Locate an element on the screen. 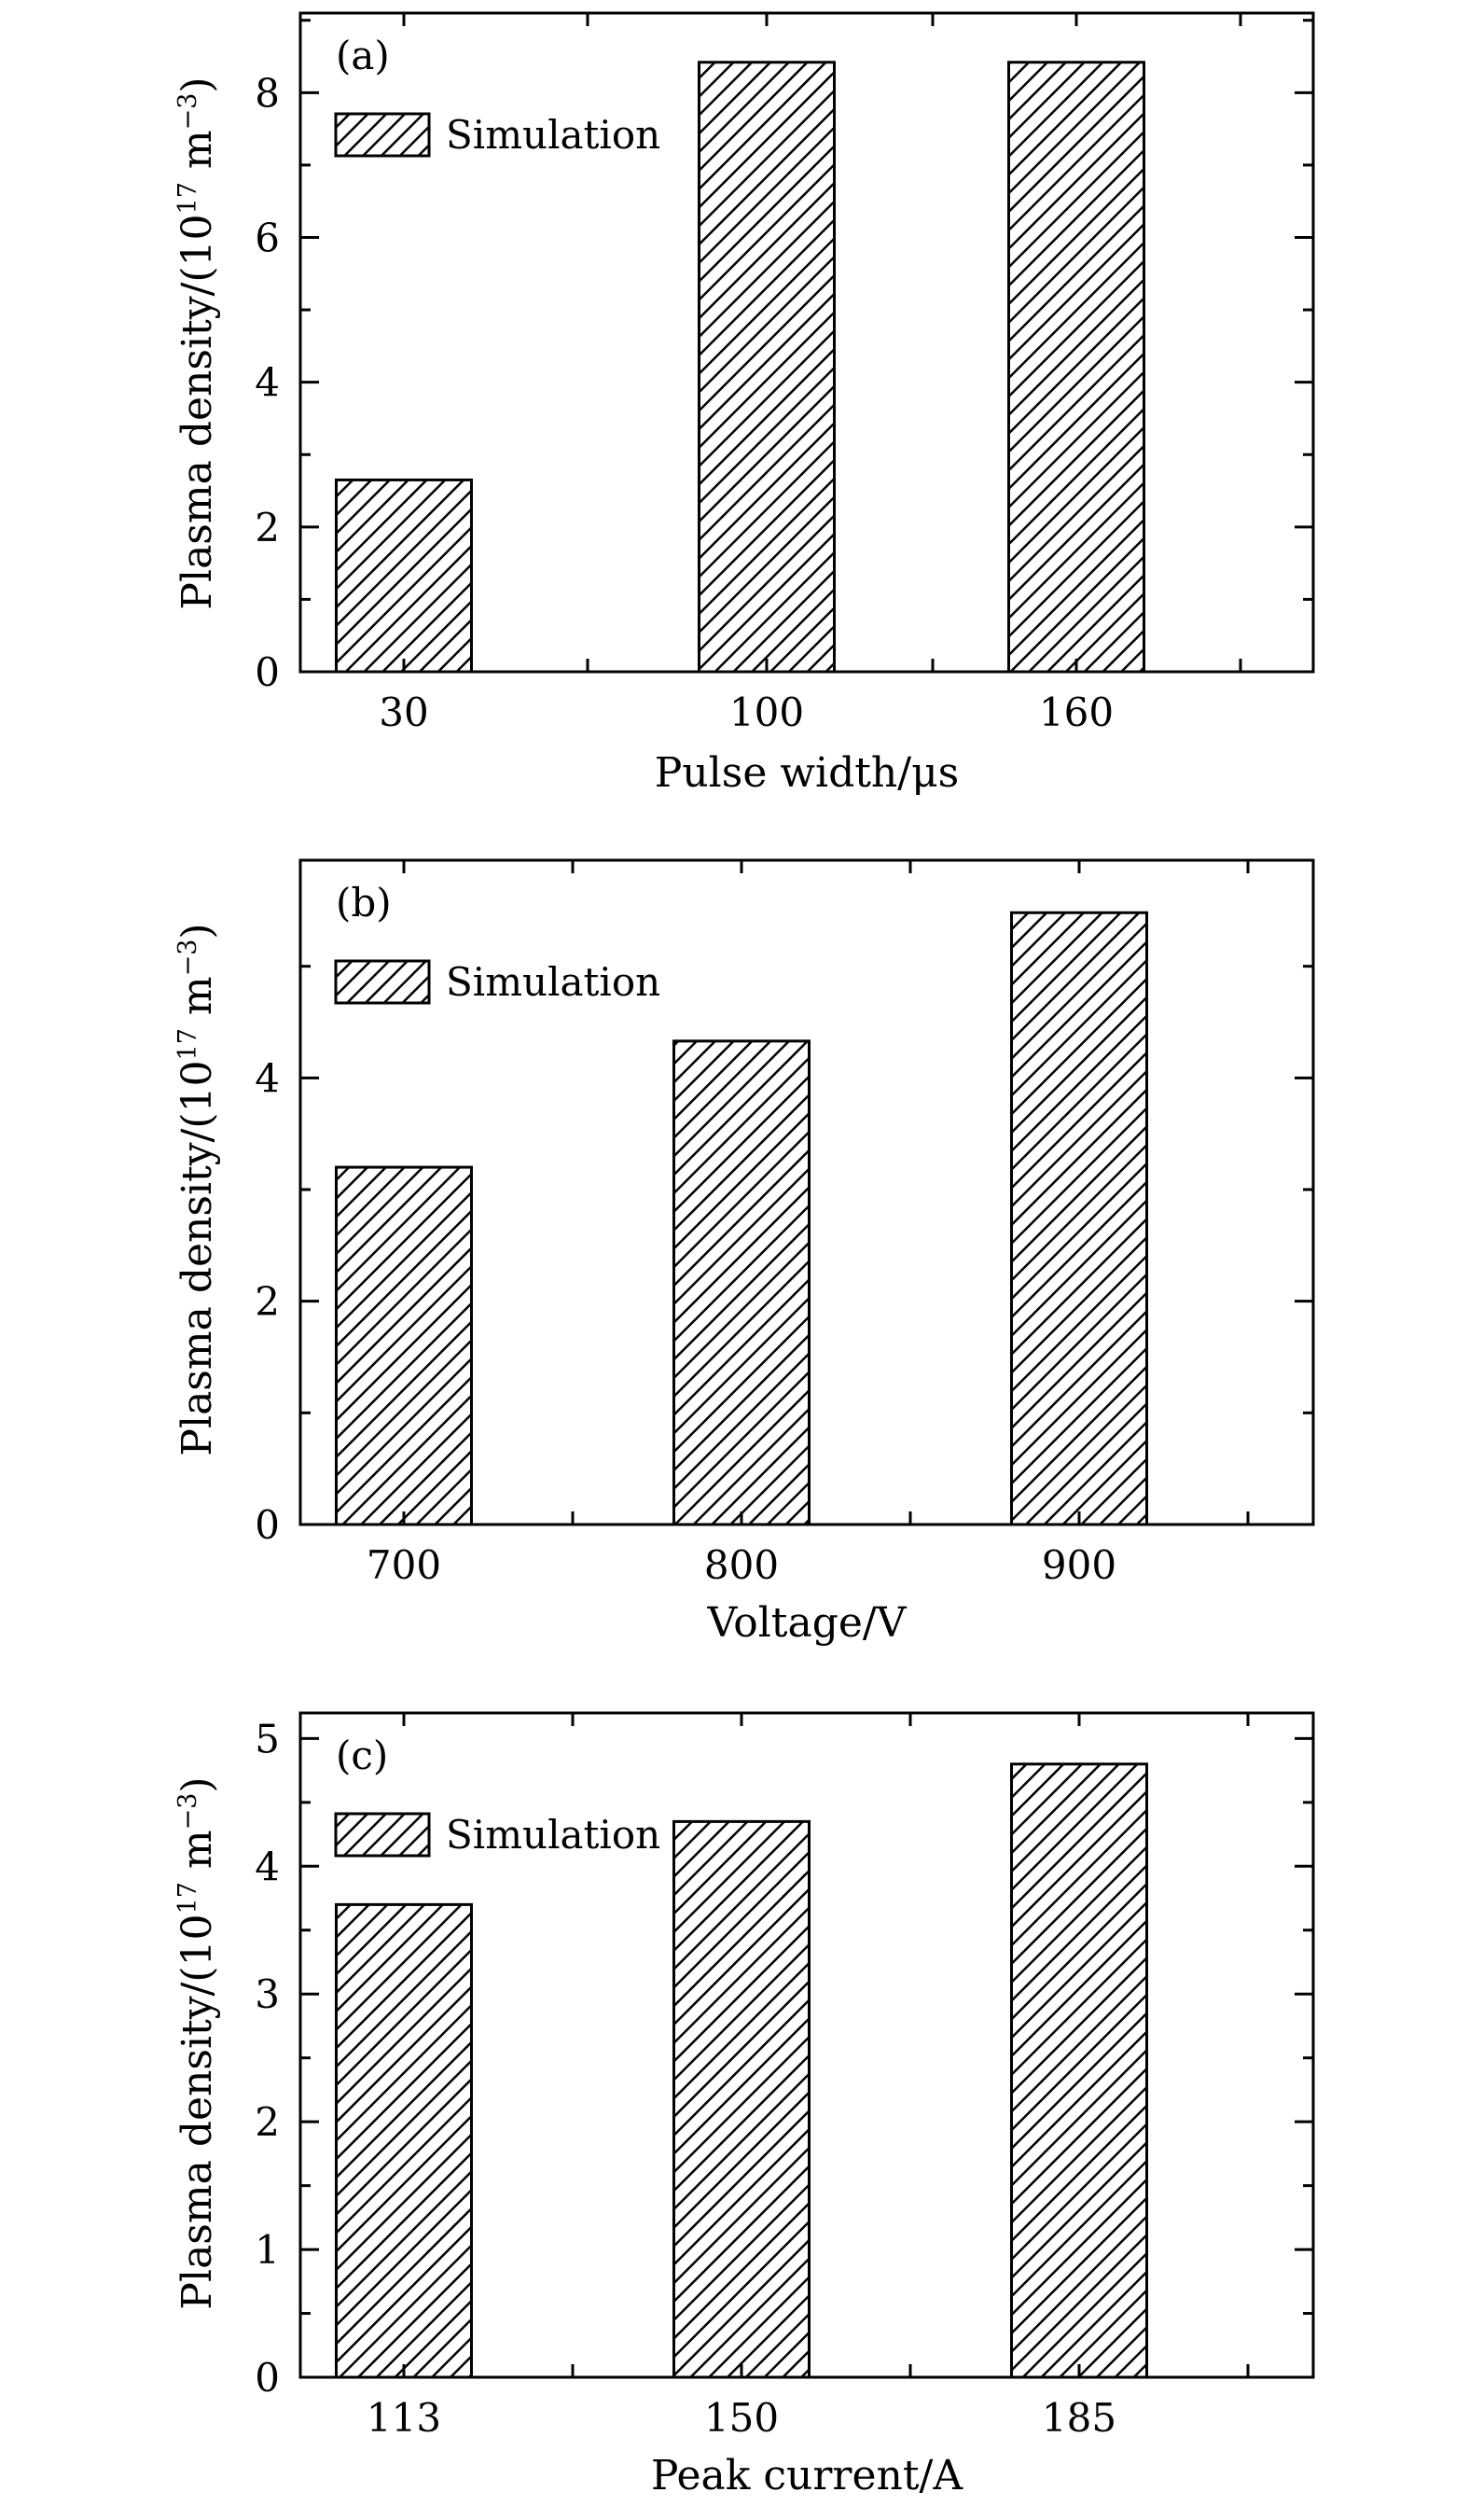 Image resolution: width=1469 pixels, height=2520 pixels. panel-label: (c) is located at coordinates (362, 1755).